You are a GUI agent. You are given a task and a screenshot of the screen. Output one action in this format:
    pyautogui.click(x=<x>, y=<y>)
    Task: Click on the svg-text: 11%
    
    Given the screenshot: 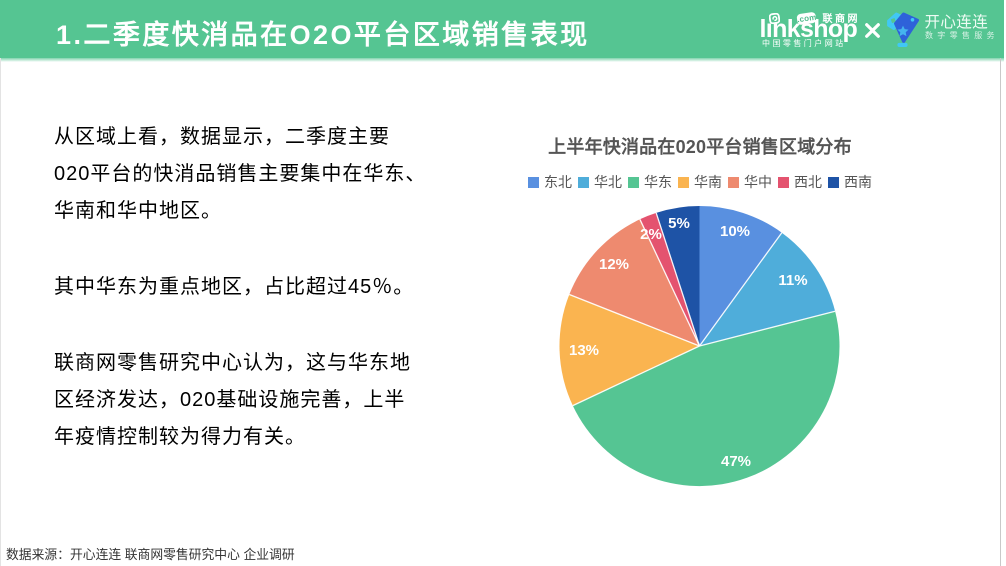 What is the action you would take?
    pyautogui.click(x=792, y=280)
    